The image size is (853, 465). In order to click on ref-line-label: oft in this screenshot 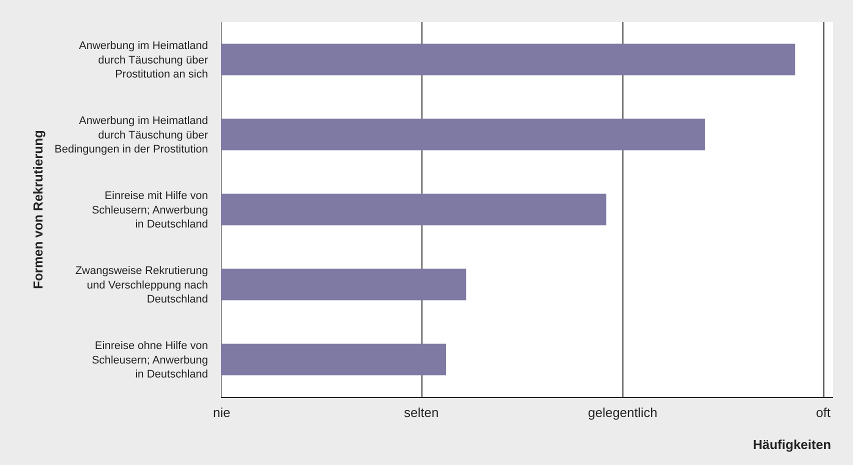, I will do `click(823, 412)`.